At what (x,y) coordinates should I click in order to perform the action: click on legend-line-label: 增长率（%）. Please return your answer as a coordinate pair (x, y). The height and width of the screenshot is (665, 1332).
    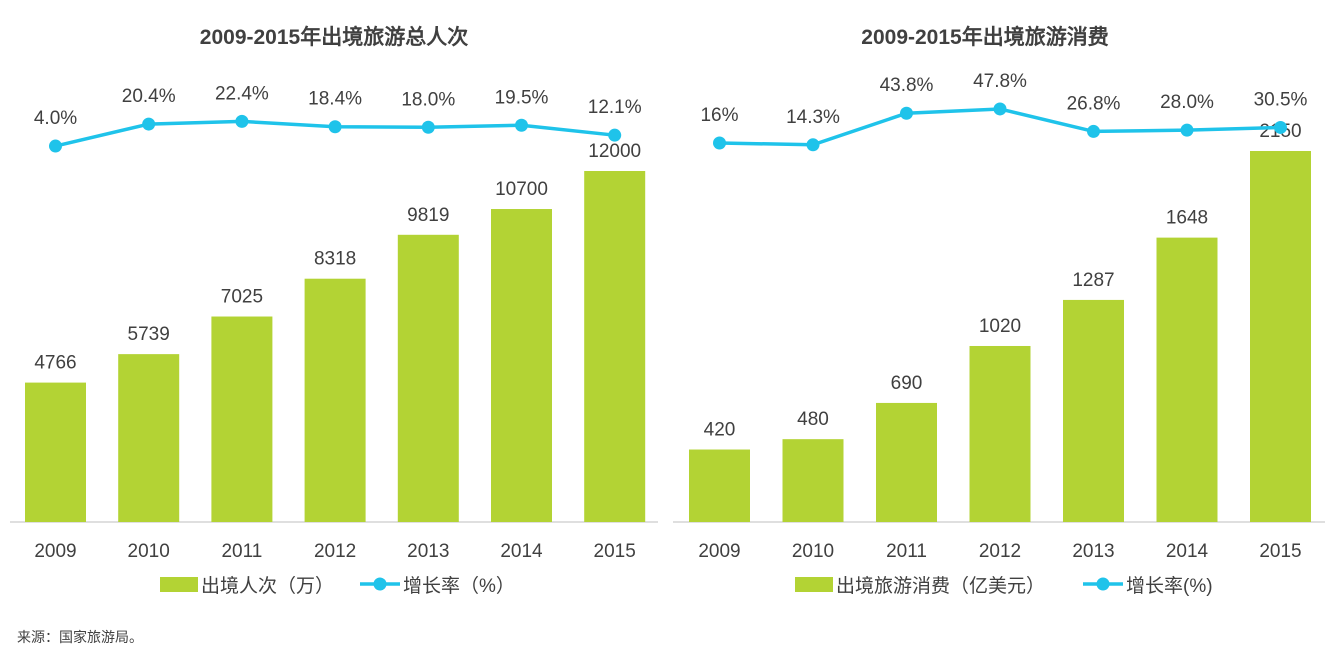
    Looking at the image, I should click on (459, 586).